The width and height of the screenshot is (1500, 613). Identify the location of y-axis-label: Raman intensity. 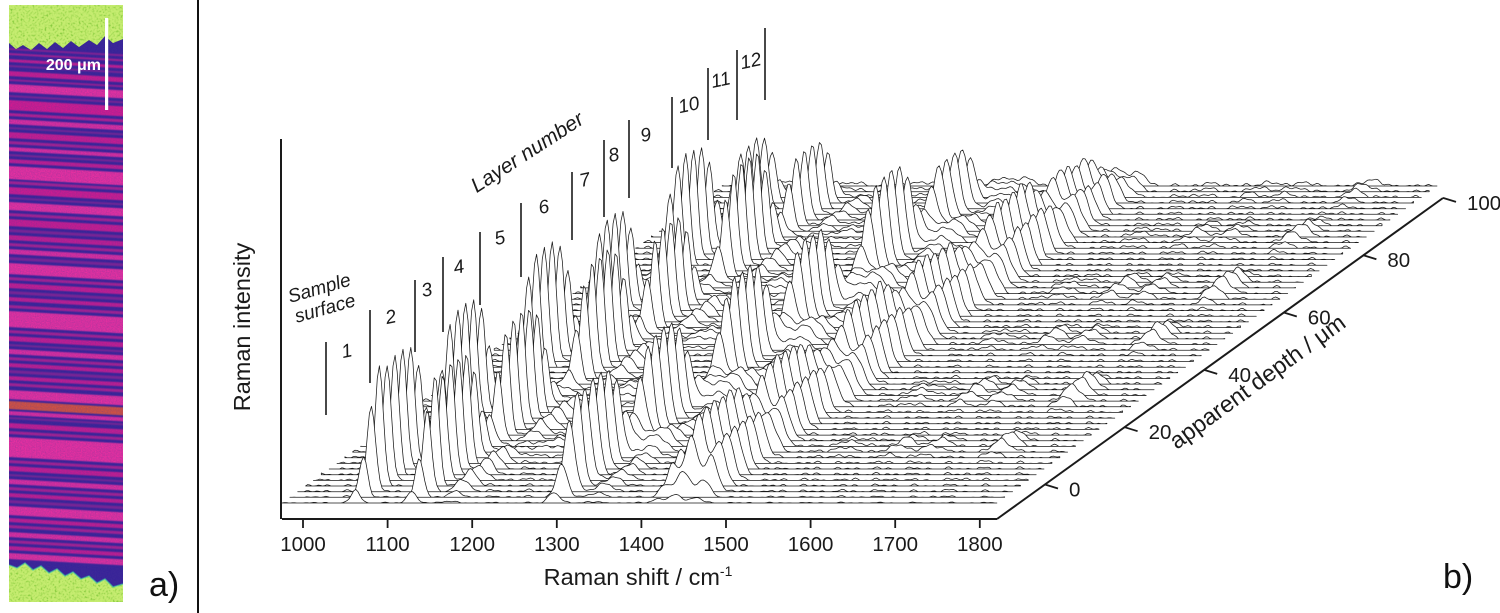
(242, 327).